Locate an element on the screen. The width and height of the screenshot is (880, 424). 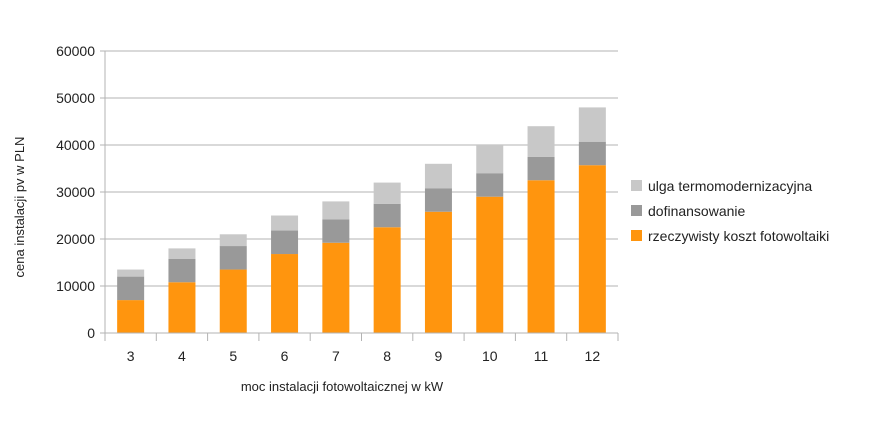
y-tick-label: 20000 is located at coordinates (75, 239).